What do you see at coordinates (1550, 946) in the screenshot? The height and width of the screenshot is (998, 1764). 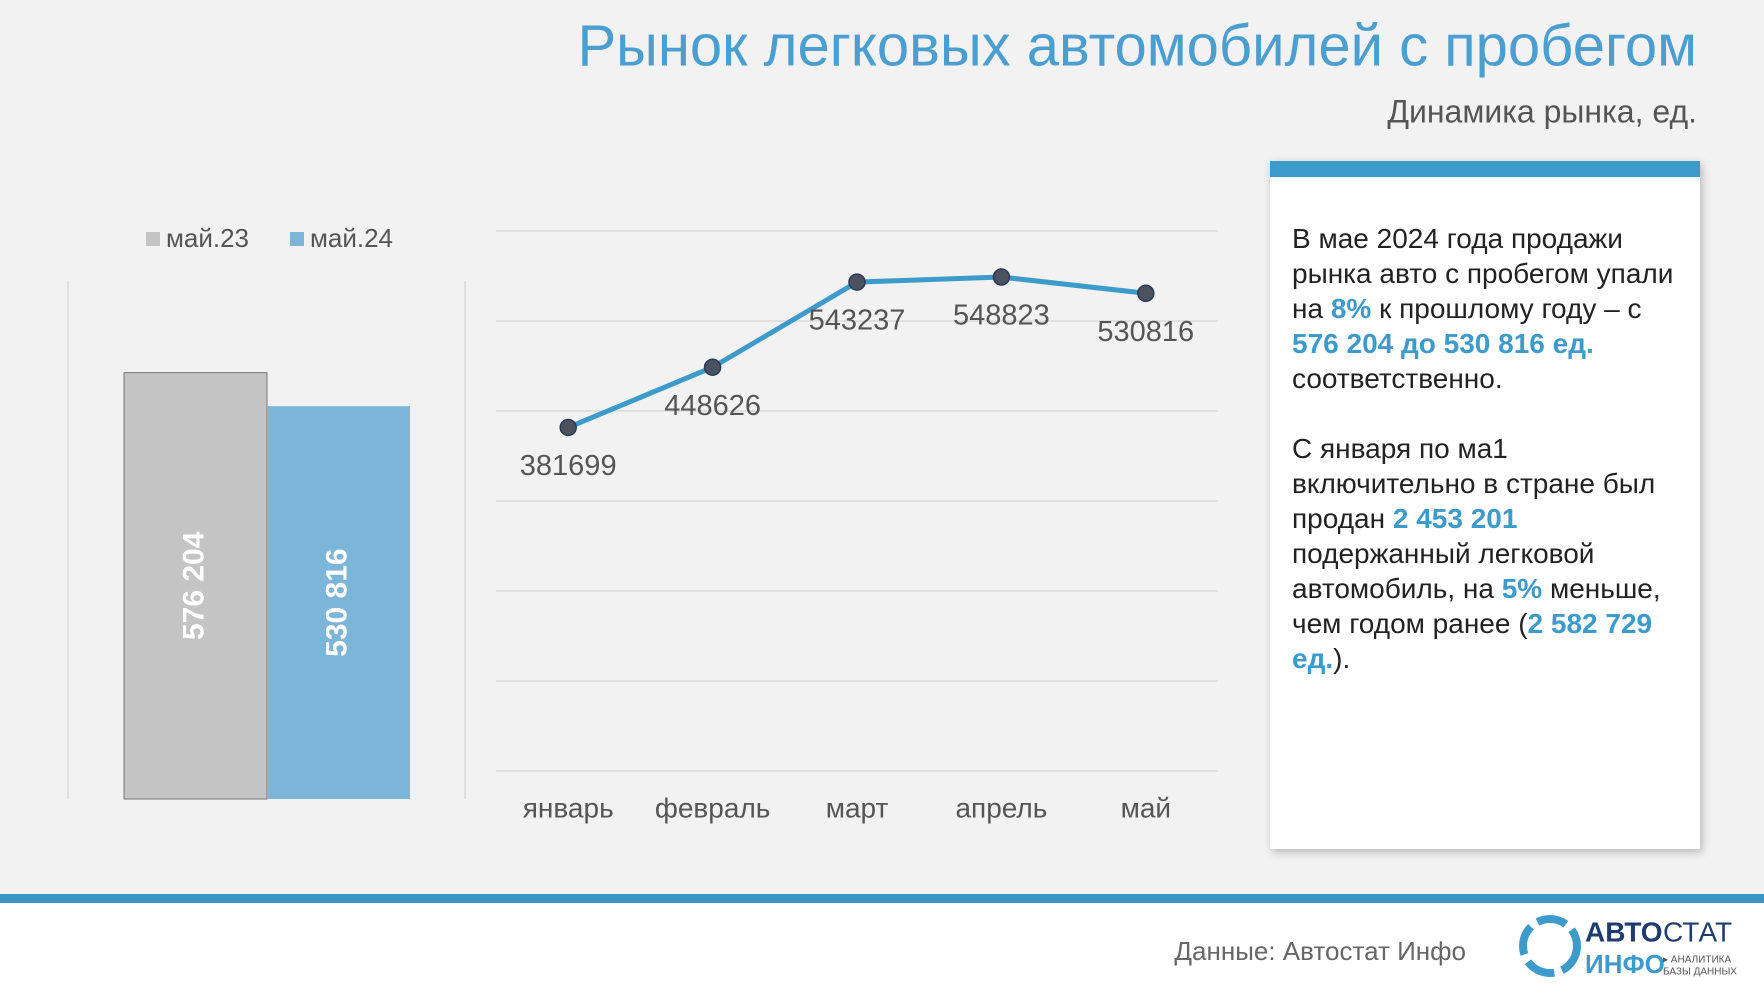 I see `logo-icon` at bounding box center [1550, 946].